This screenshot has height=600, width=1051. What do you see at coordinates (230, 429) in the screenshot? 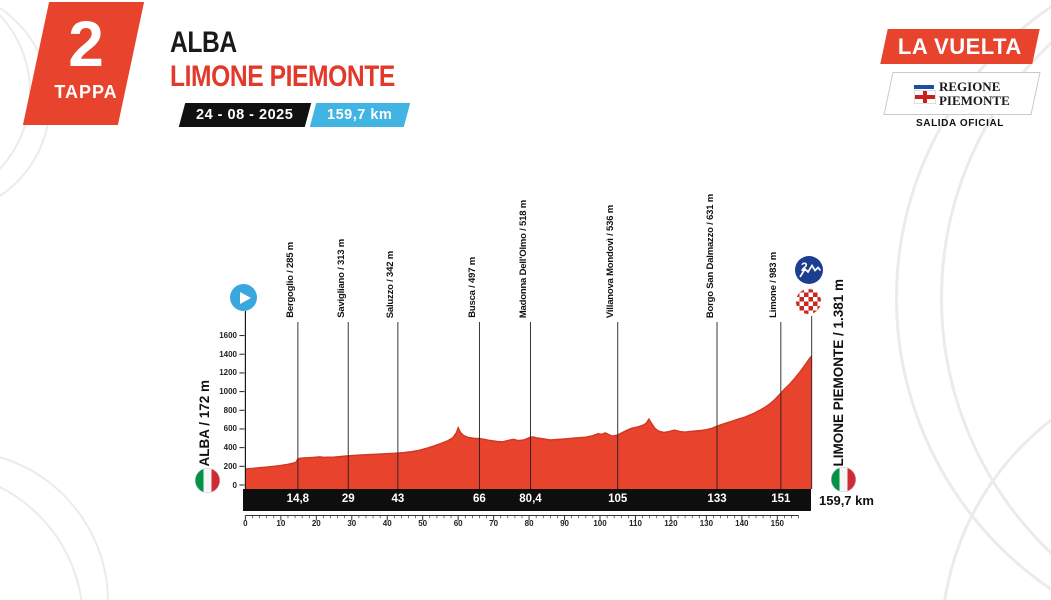
I see `y-axis-tick-label: 600` at bounding box center [230, 429].